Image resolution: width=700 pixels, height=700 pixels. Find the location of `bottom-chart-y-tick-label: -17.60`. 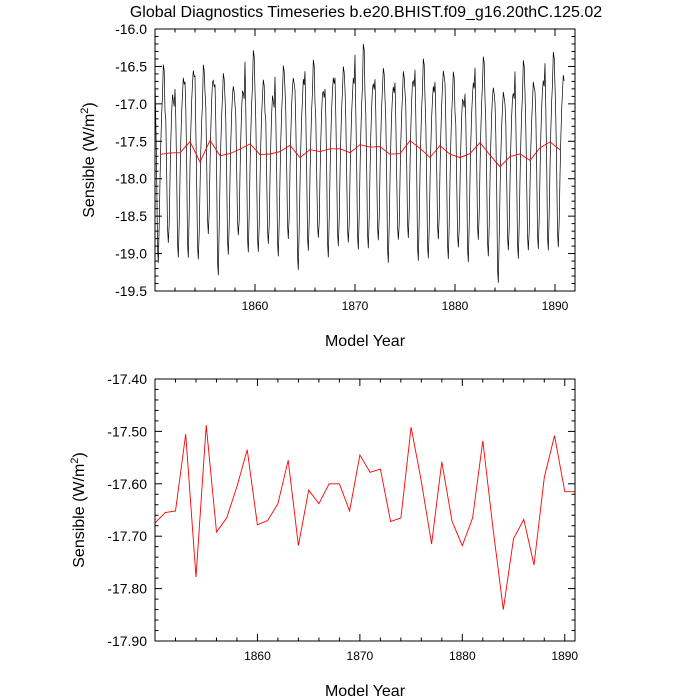

bottom-chart-y-tick-label: -17.60 is located at coordinates (127, 484).